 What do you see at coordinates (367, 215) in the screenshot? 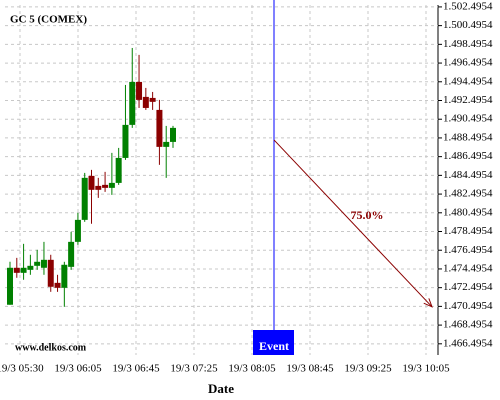
I see `projection-label: 75.0%` at bounding box center [367, 215].